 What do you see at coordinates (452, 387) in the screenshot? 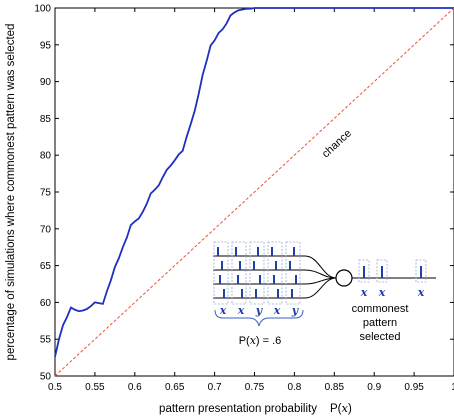
I see `x-tick-label: 1` at bounding box center [452, 387].